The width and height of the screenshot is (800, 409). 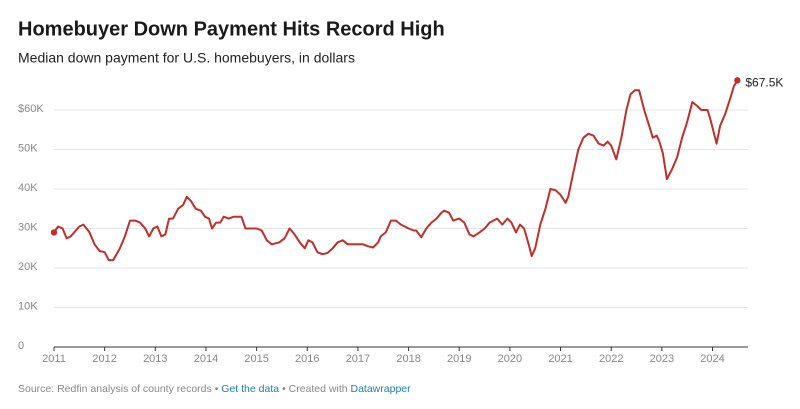 What do you see at coordinates (662, 359) in the screenshot?
I see `x-tick-label: 2023` at bounding box center [662, 359].